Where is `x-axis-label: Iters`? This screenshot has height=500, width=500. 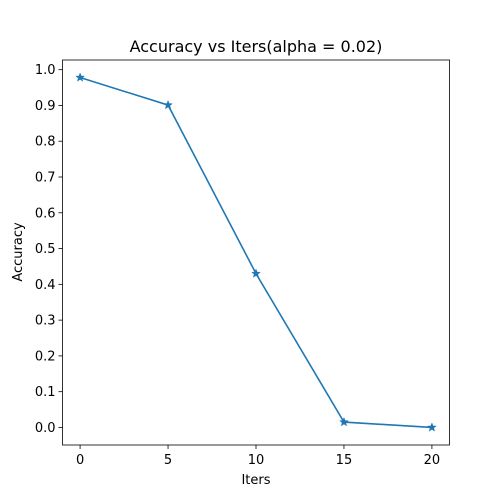
x-axis-label: Iters is located at coordinates (255, 480).